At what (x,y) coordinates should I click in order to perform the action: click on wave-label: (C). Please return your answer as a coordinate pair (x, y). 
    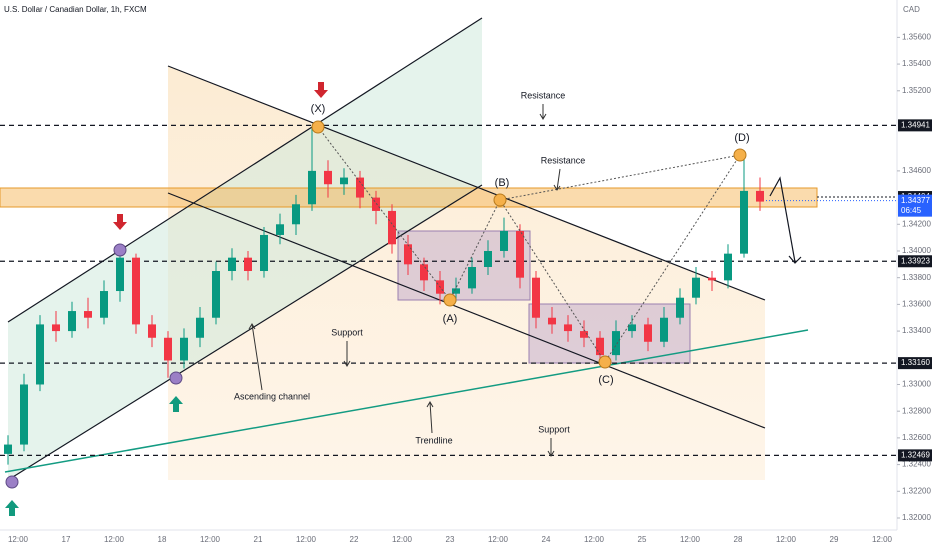
    Looking at the image, I should click on (605, 380).